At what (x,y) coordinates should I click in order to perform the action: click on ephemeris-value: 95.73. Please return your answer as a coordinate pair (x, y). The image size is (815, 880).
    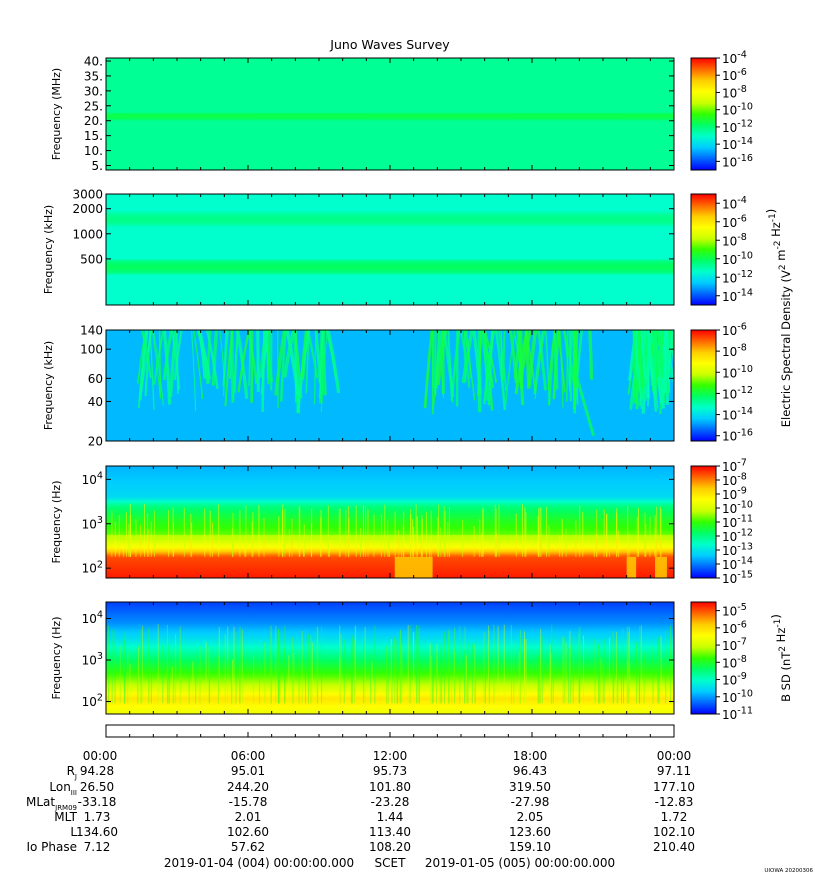
    Looking at the image, I should click on (390, 771).